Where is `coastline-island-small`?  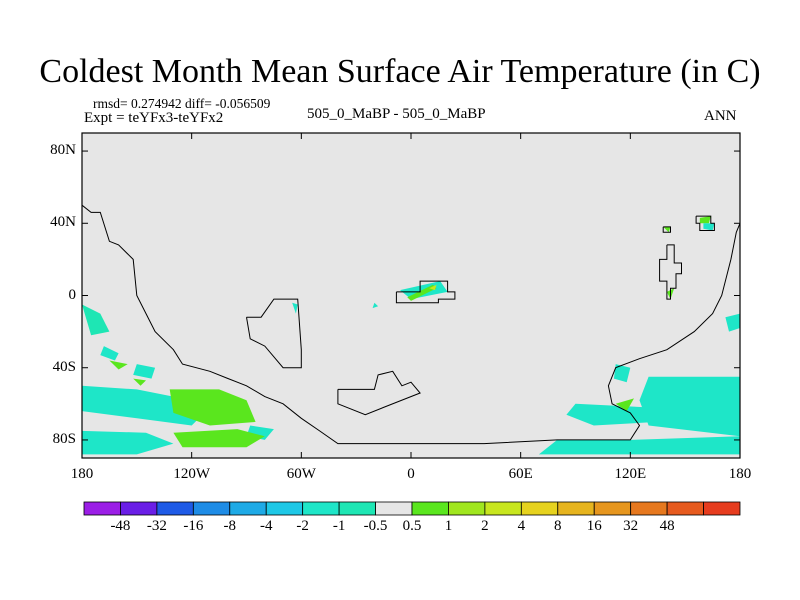
coastline-island-small is located at coordinates (666, 229).